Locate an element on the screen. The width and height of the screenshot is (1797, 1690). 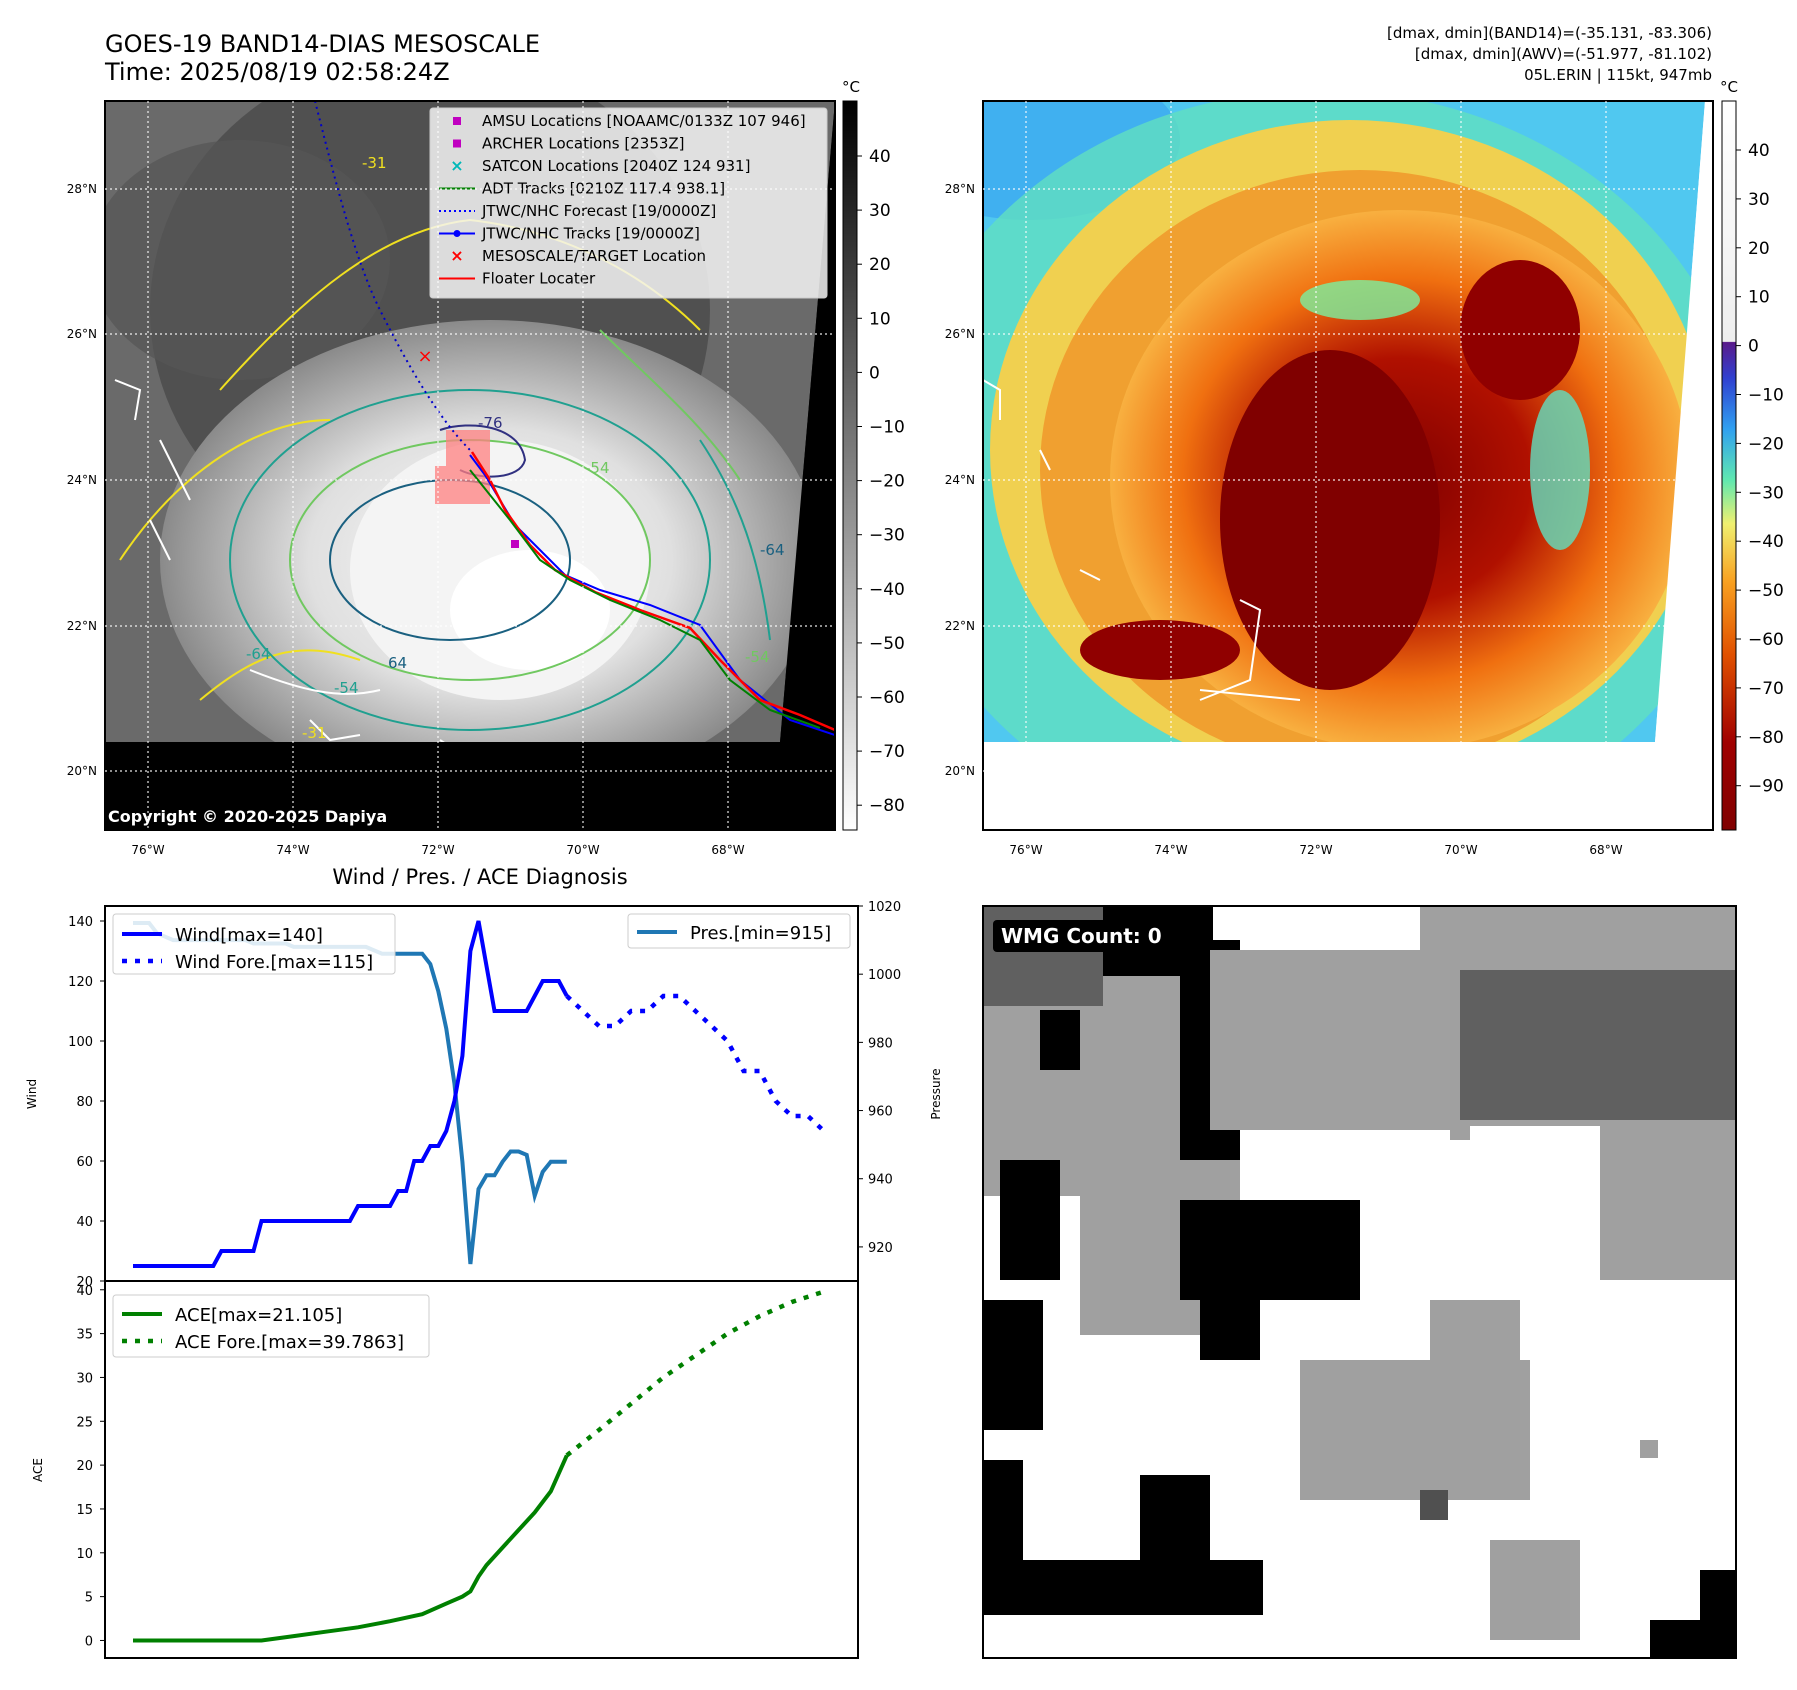
lon-label: 72°W is located at coordinates (437, 850).